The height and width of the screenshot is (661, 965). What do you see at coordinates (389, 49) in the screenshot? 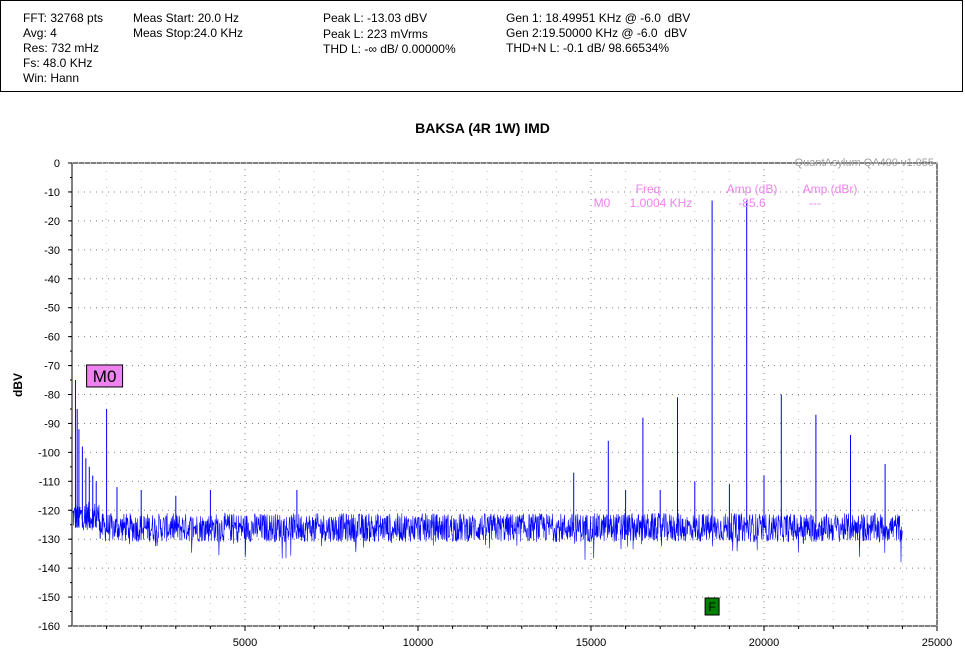
I see `thd-readout: THD L: -∞ dB/ 0.00000%` at bounding box center [389, 49].